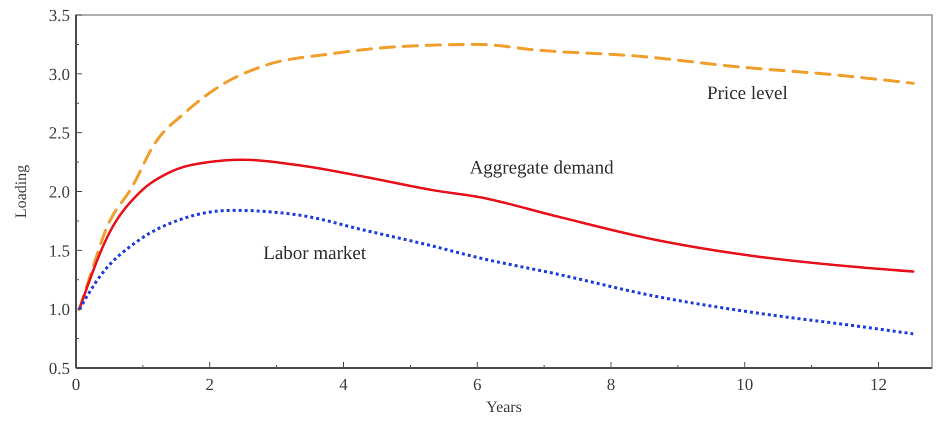 The width and height of the screenshot is (944, 428). I want to click on x-tick-label: 2, so click(210, 384).